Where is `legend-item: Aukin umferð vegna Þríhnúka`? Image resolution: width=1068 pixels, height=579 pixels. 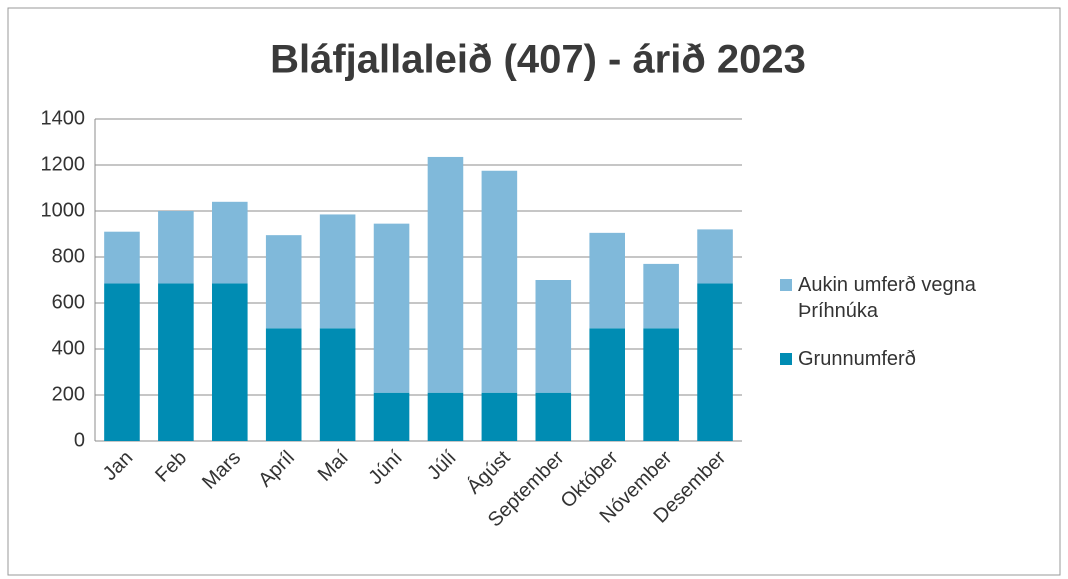
legend-item: Aukin umferð vegna Þríhnúka is located at coordinates (915, 298).